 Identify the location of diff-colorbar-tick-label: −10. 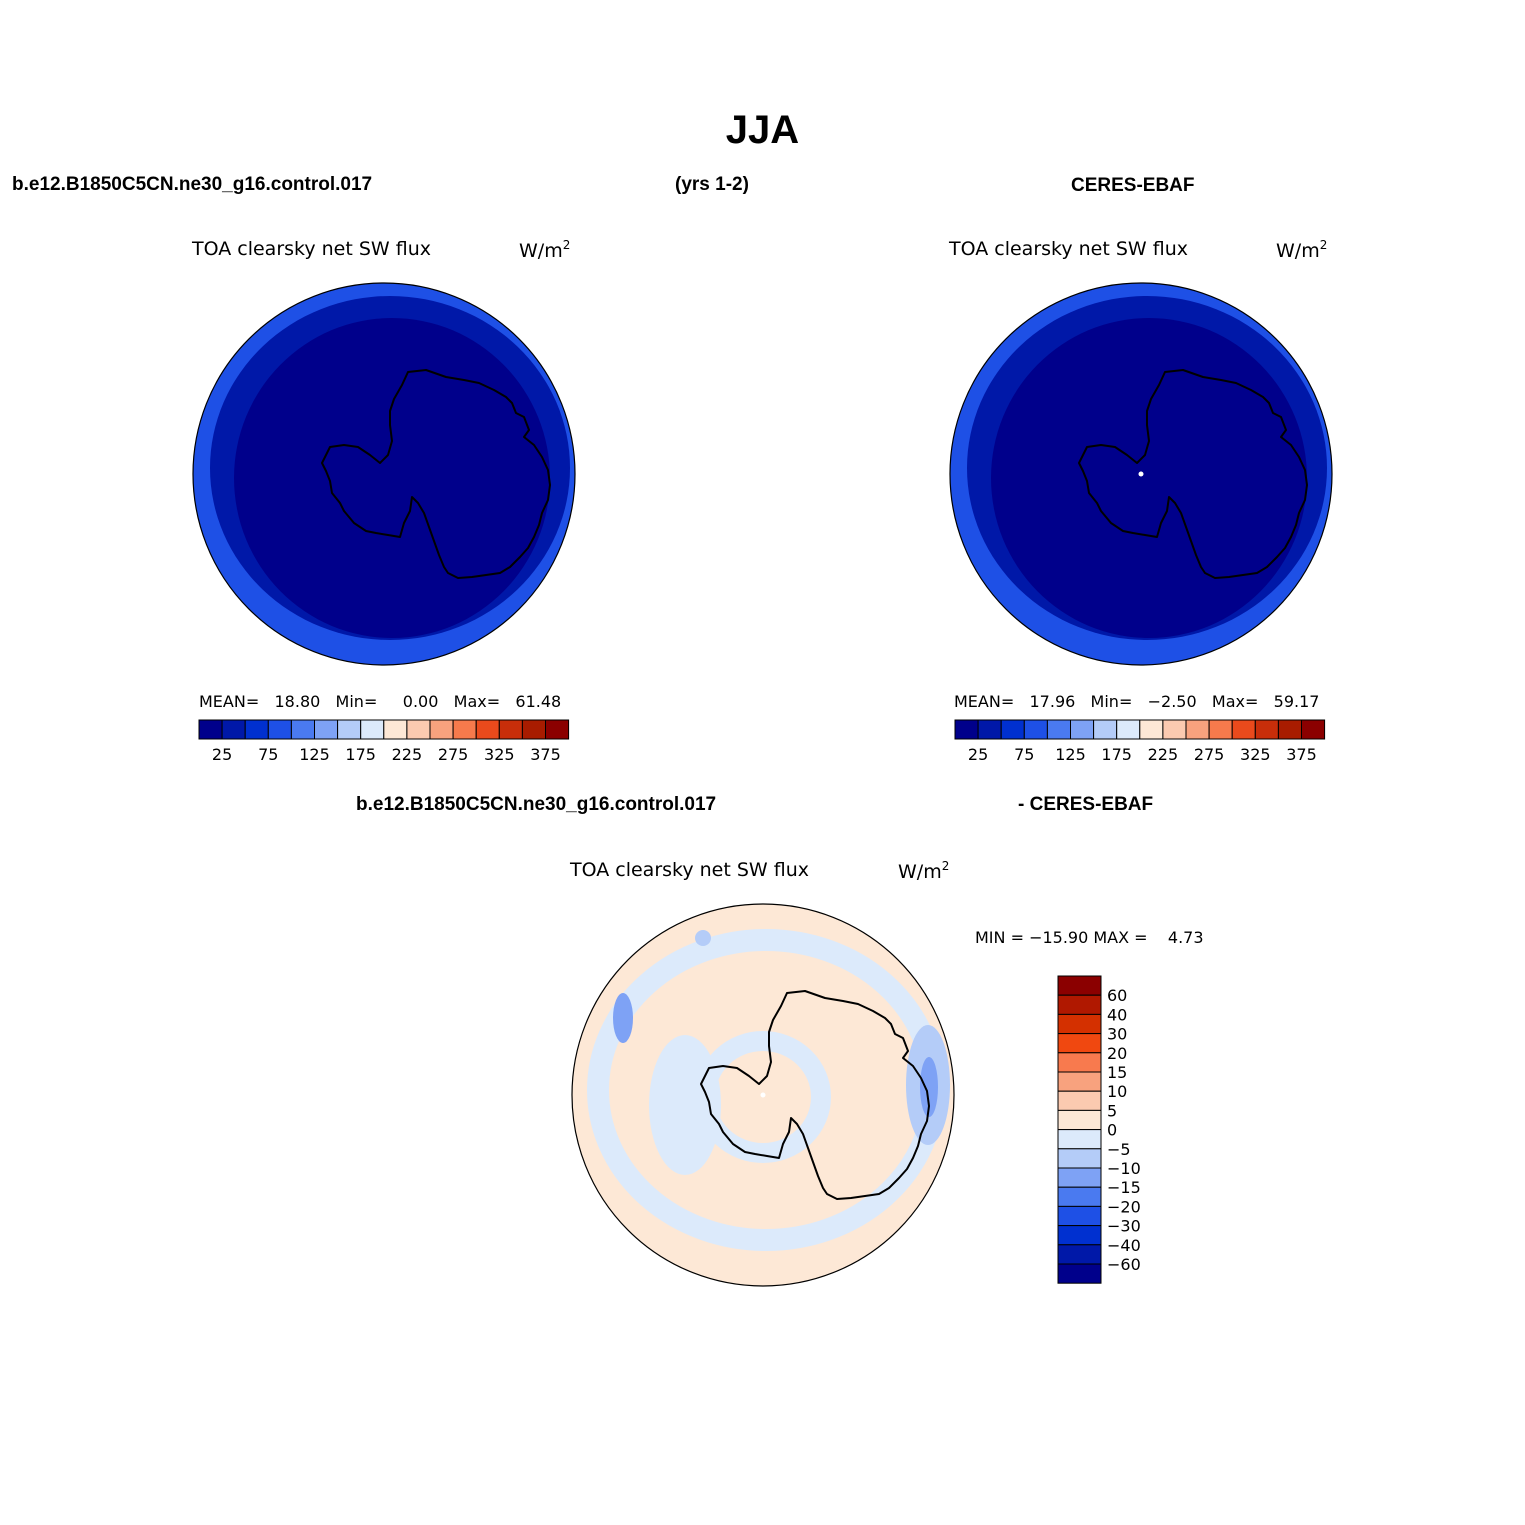
(1124, 1168).